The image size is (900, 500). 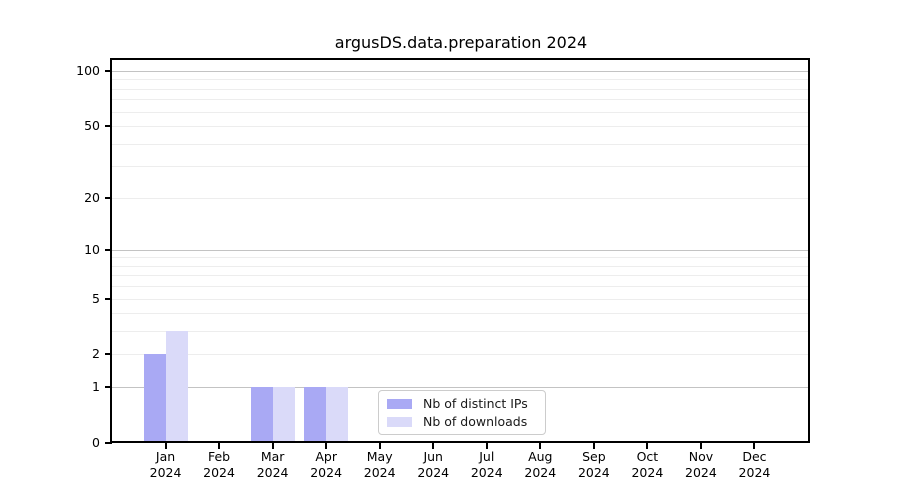 I want to click on x-tick-month: Aug, so click(x=540, y=456).